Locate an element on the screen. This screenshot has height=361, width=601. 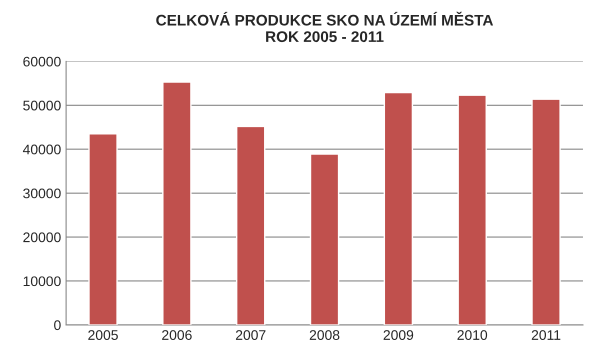
x-tick-label: 2006 is located at coordinates (177, 335).